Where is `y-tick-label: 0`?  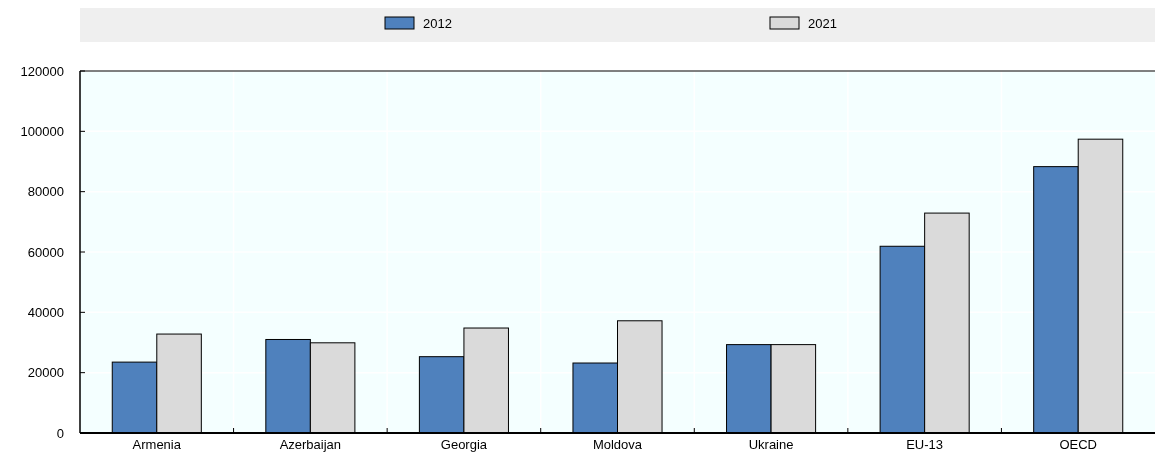
y-tick-label: 0 is located at coordinates (60, 433).